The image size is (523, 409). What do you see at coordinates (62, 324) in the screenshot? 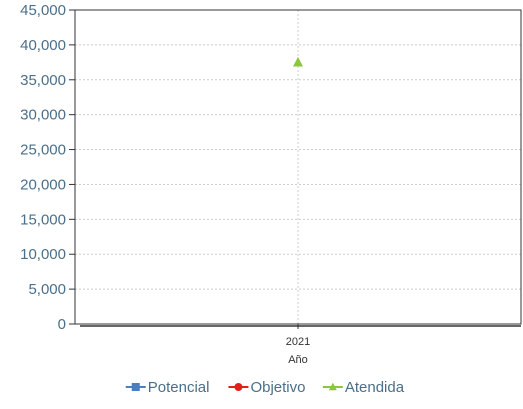
I see `y-tick-label: 0` at bounding box center [62, 324].